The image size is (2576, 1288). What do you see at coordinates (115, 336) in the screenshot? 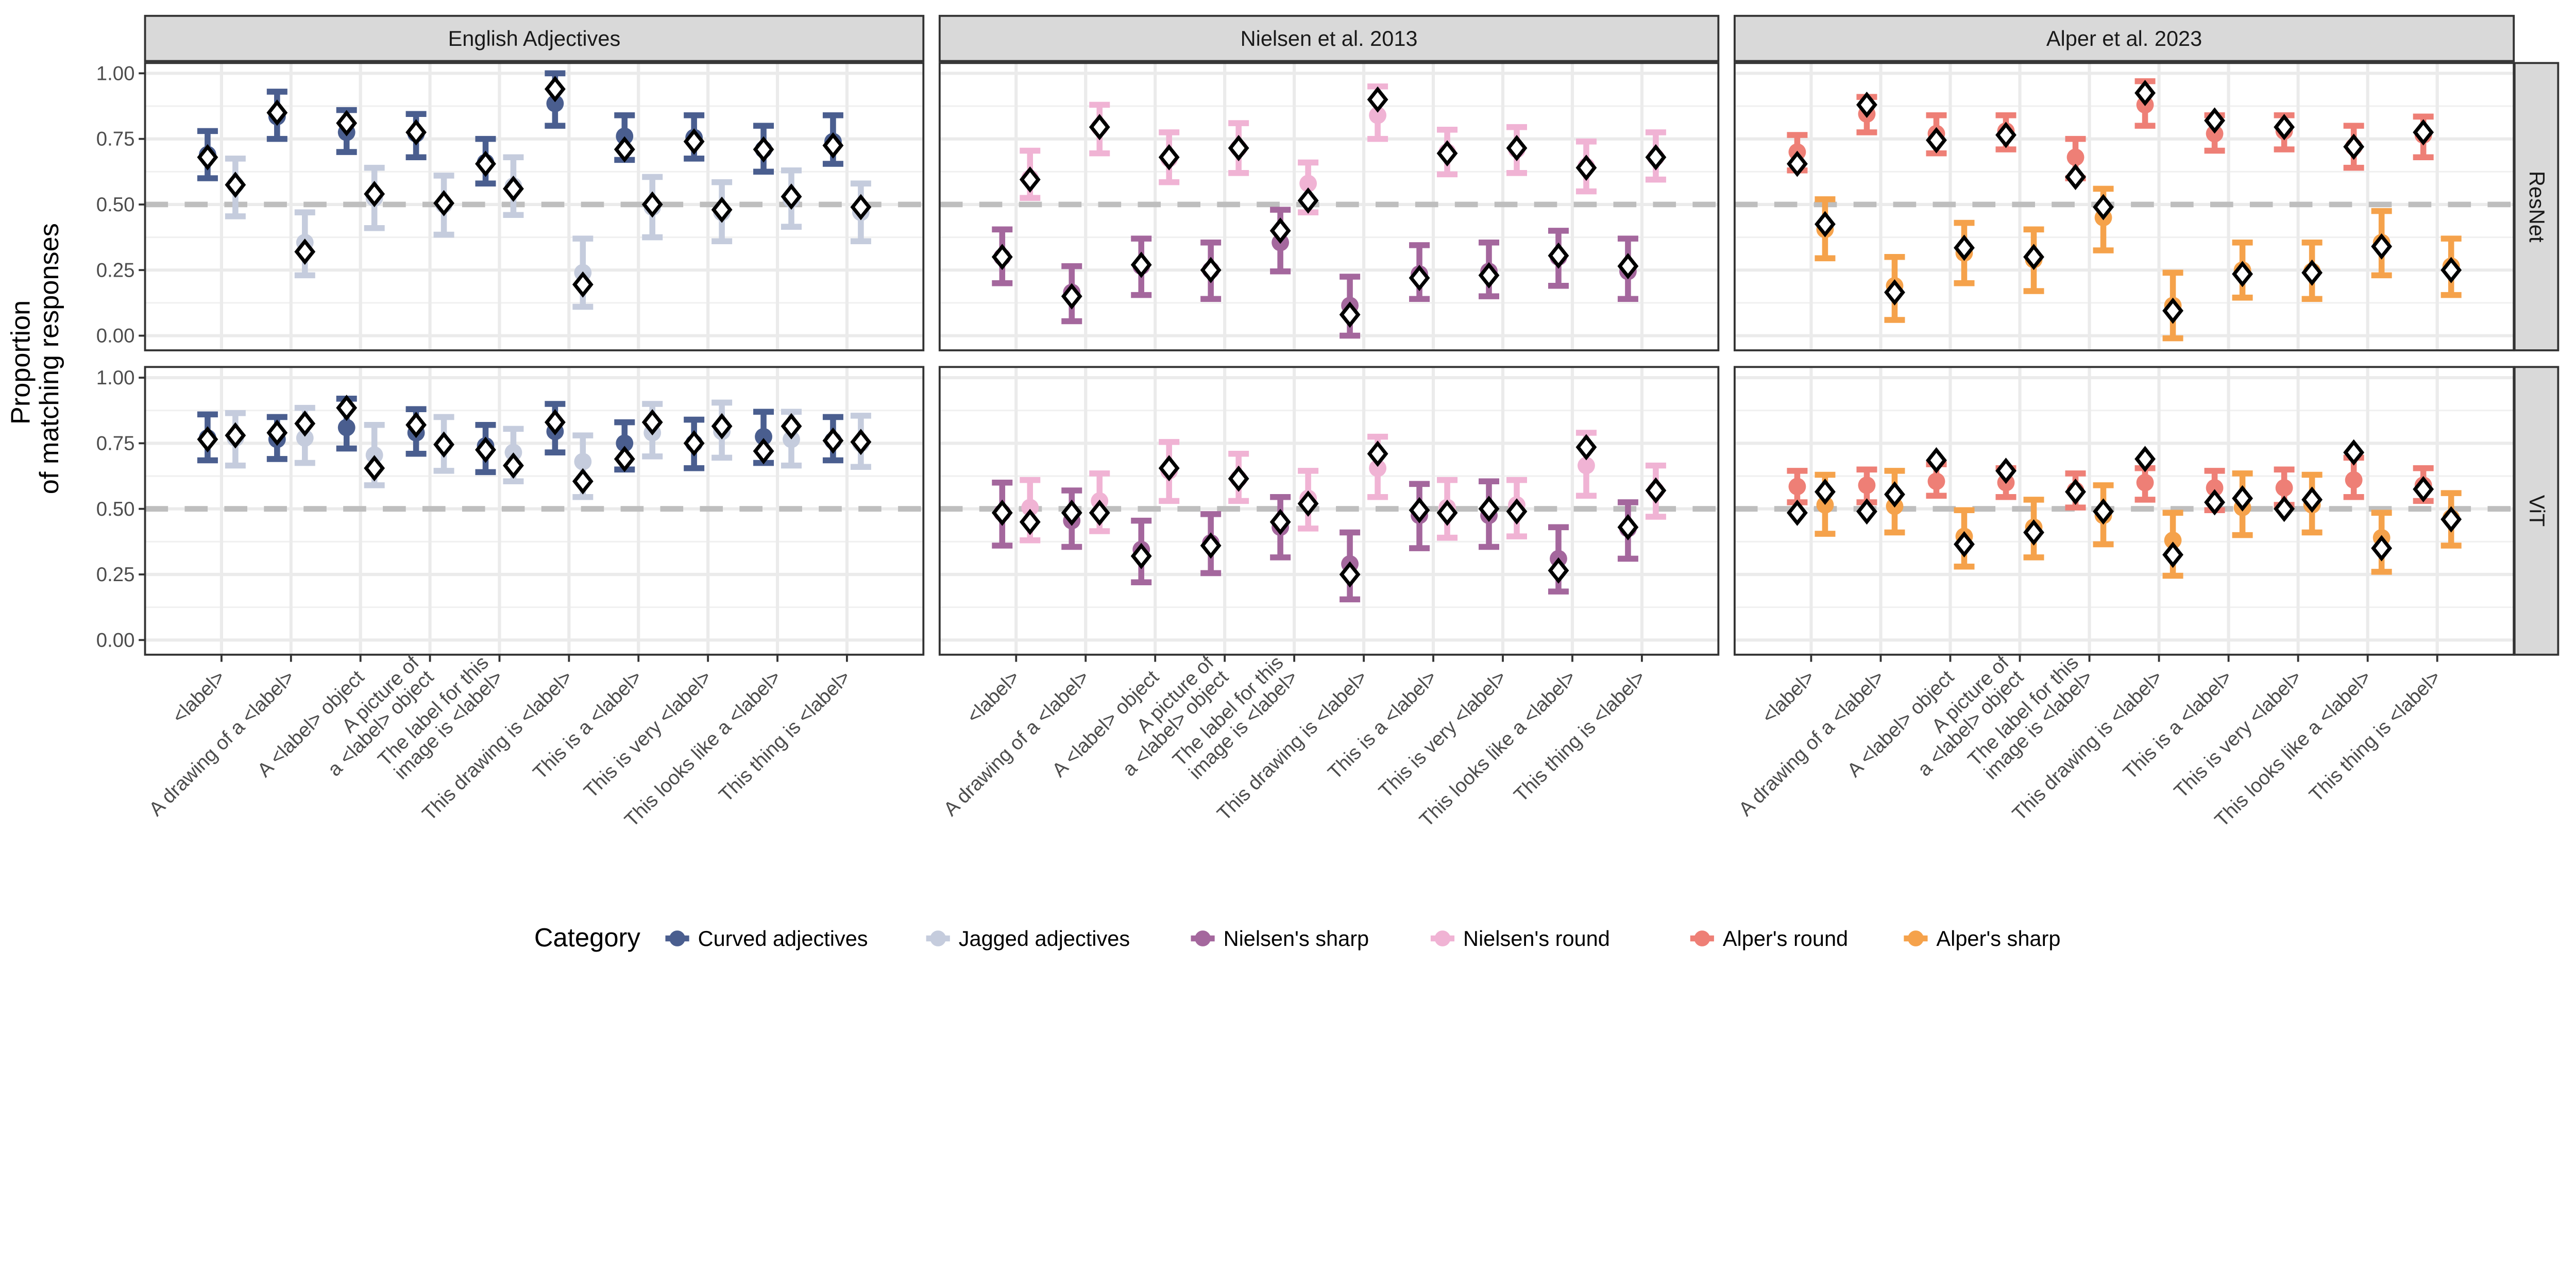
I see `y-tick-label: 0.00` at bounding box center [115, 336].